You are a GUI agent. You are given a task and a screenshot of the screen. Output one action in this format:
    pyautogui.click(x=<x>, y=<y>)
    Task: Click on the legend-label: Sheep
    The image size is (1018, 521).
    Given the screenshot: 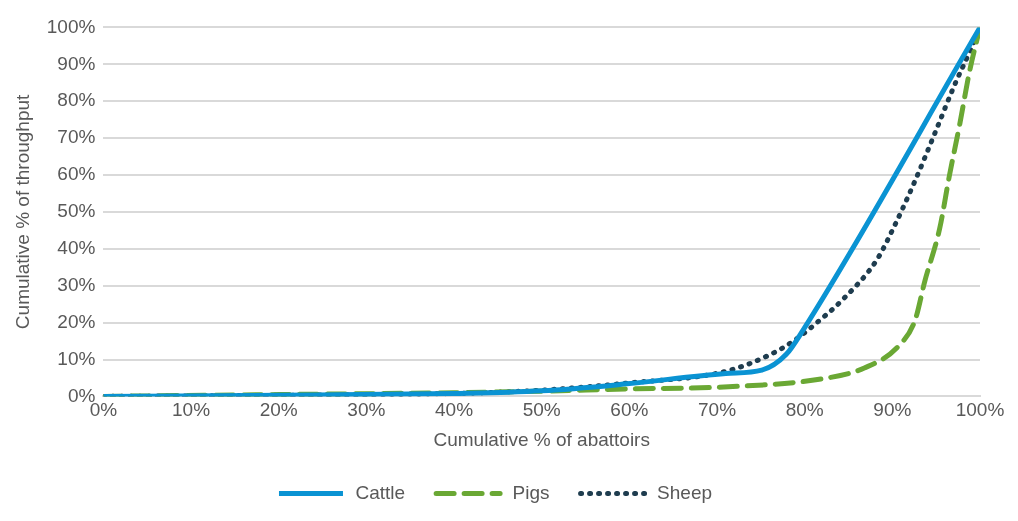 What is the action you would take?
    pyautogui.click(x=685, y=492)
    